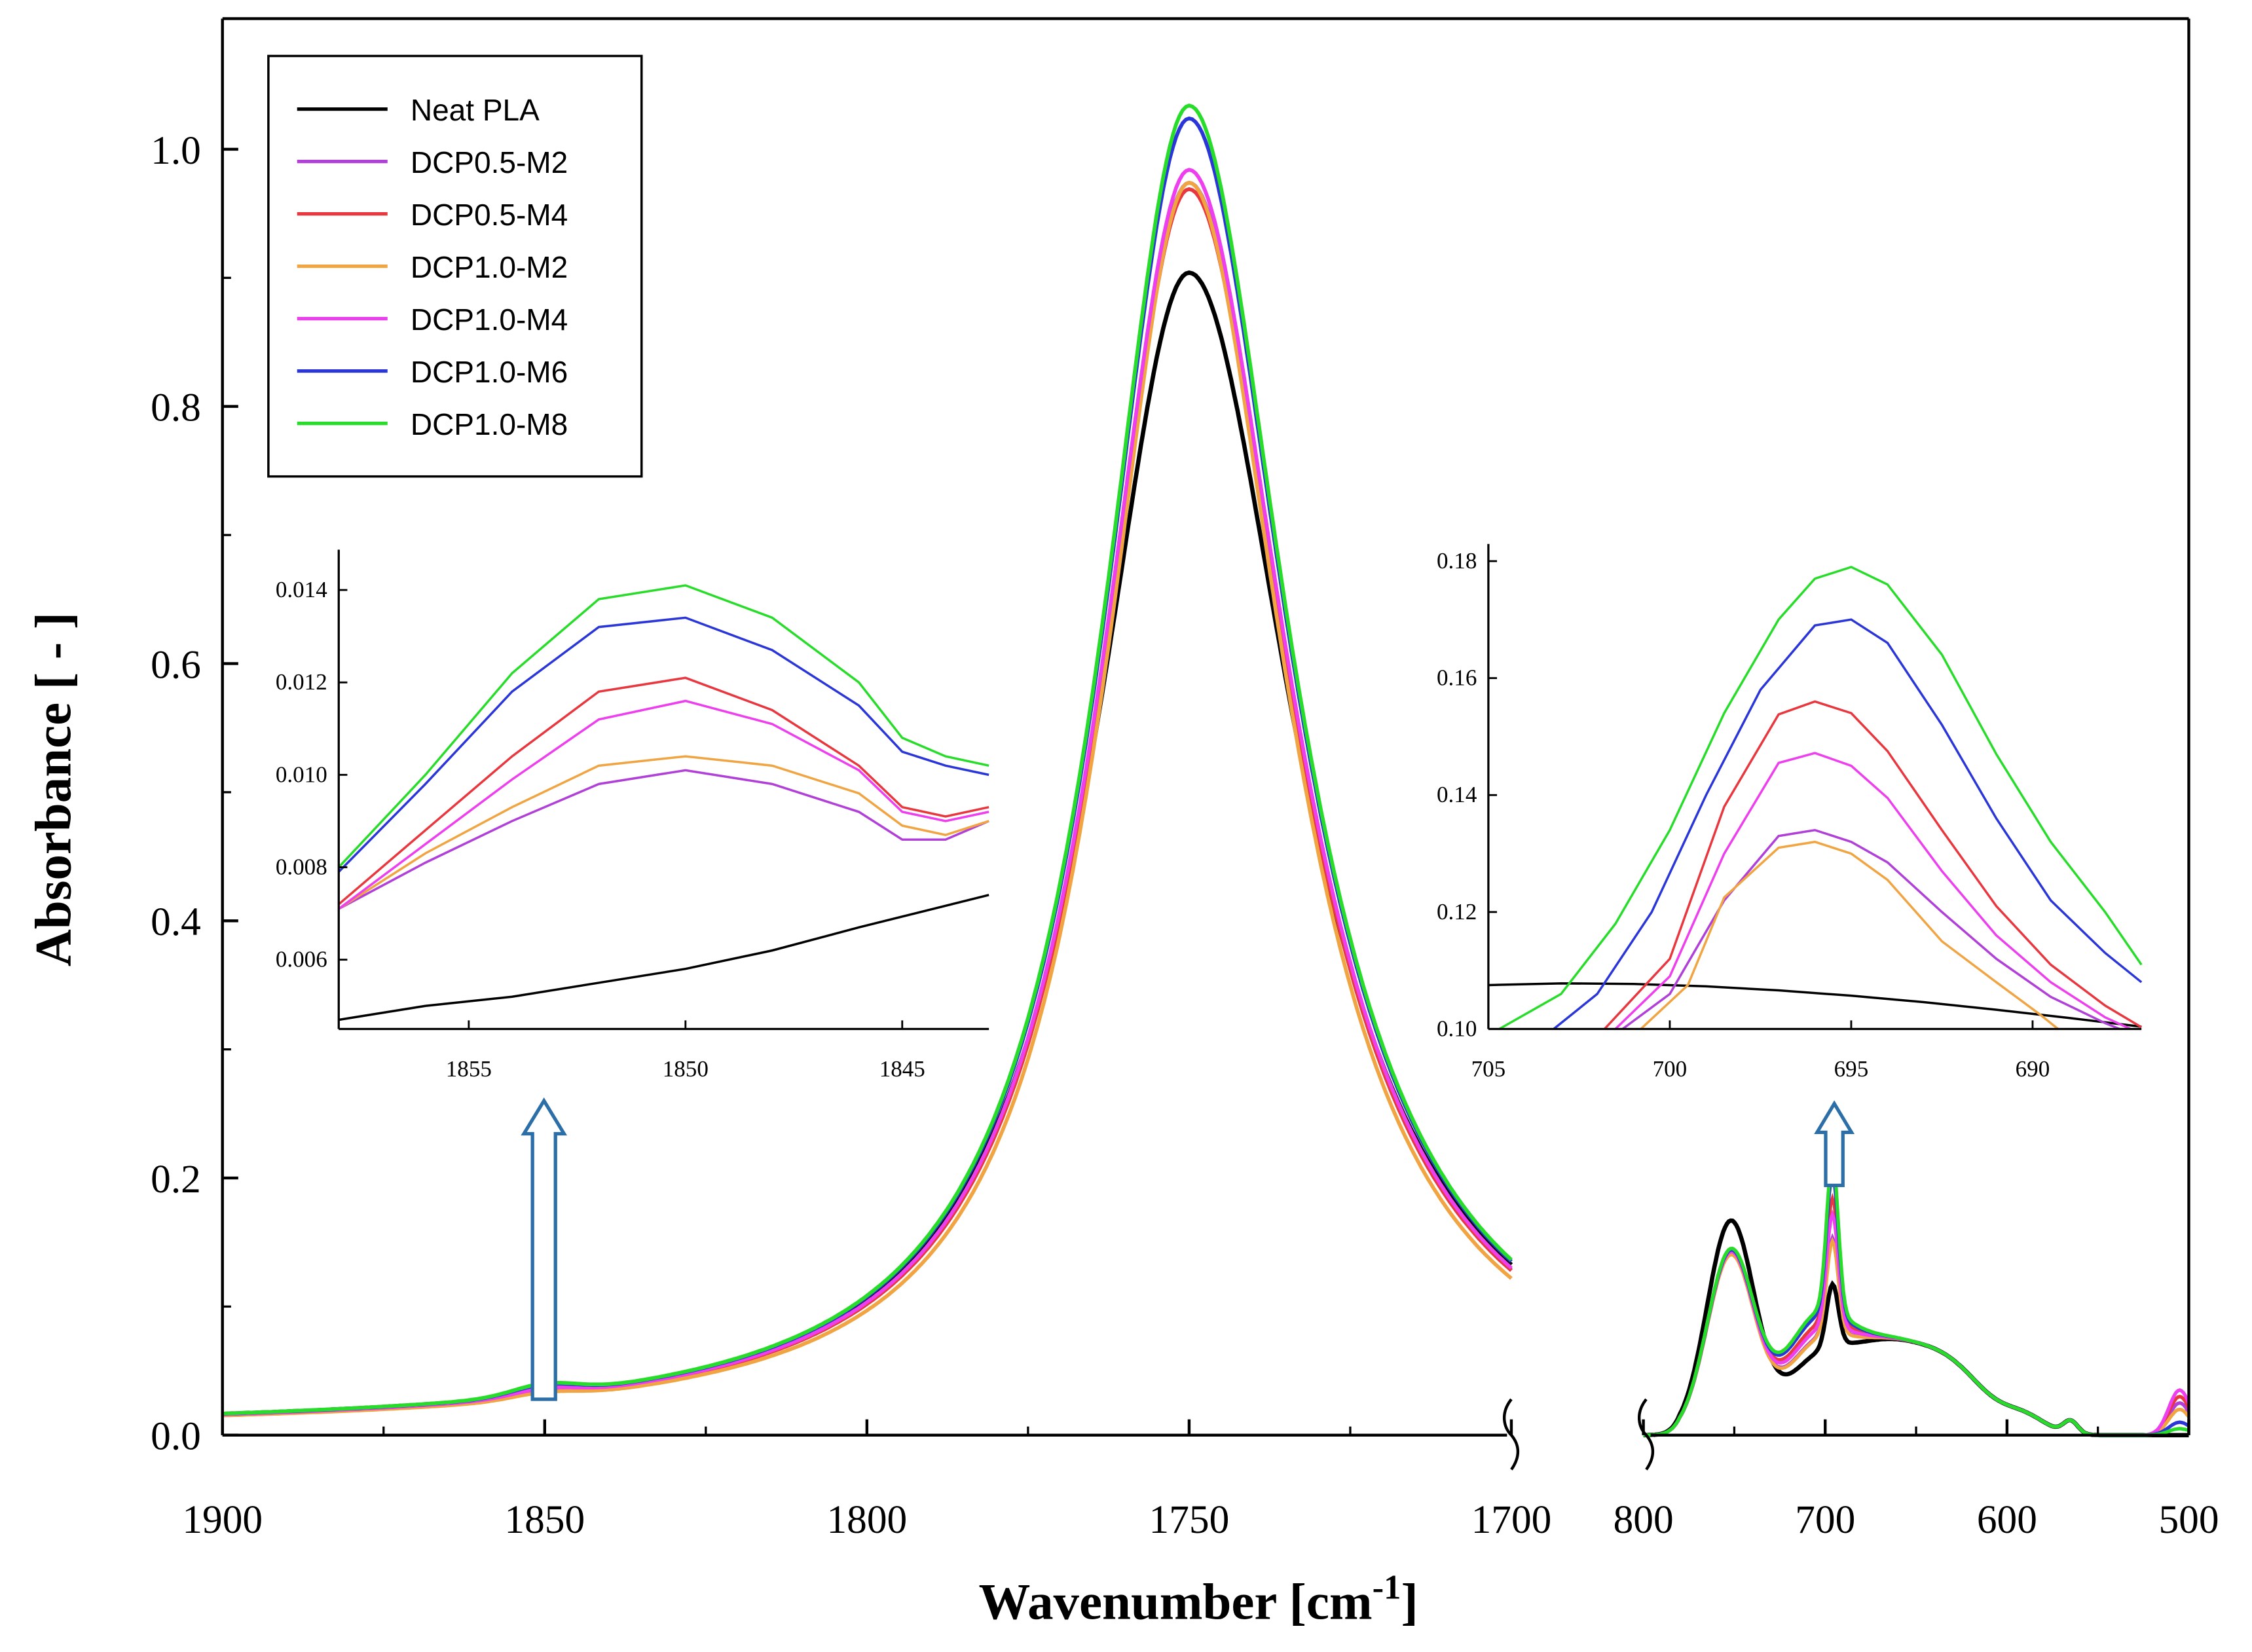 This screenshot has height=1652, width=2252. I want to click on y-tick-label: 0.4, so click(176, 922).